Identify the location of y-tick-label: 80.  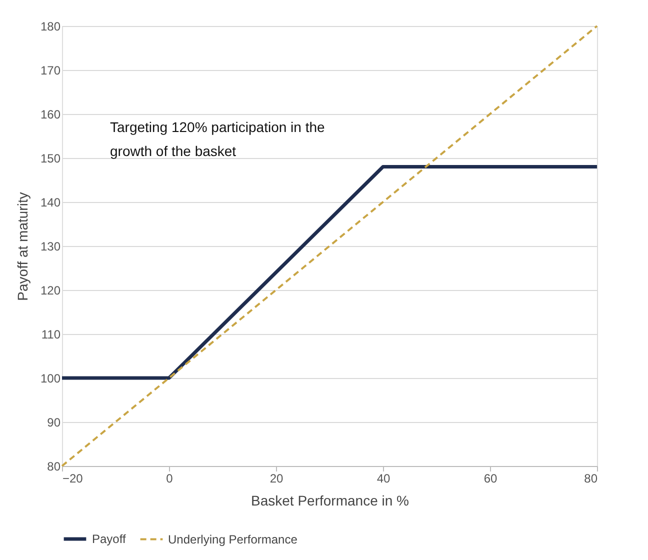
(54, 467).